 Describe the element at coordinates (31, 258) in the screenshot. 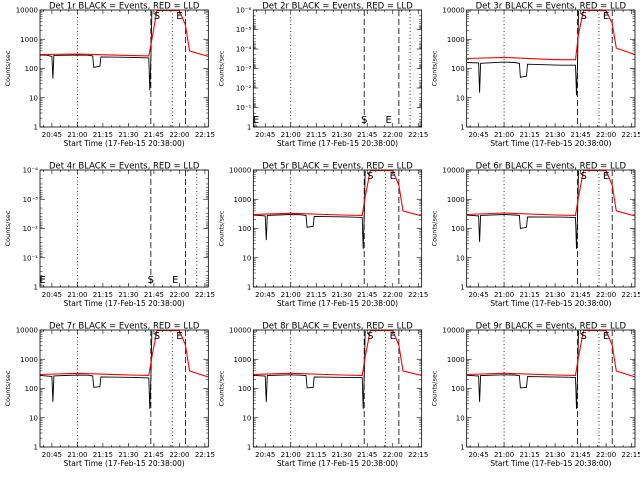

I see `y-tick-label: 10⁻¹` at that location.